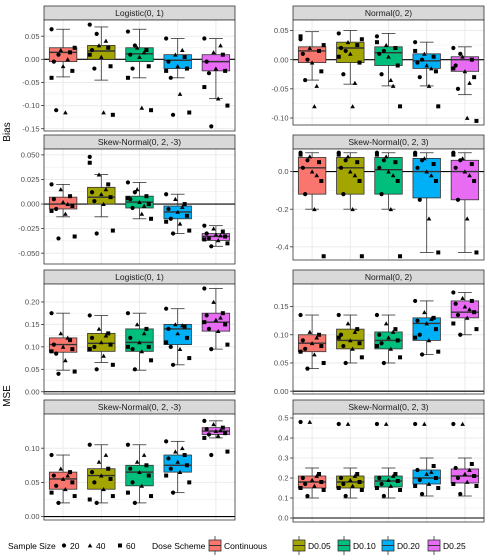 This screenshot has height=560, width=490. What do you see at coordinates (32, 448) in the screenshot?
I see `y-tick-label: 0.10` at bounding box center [32, 448].